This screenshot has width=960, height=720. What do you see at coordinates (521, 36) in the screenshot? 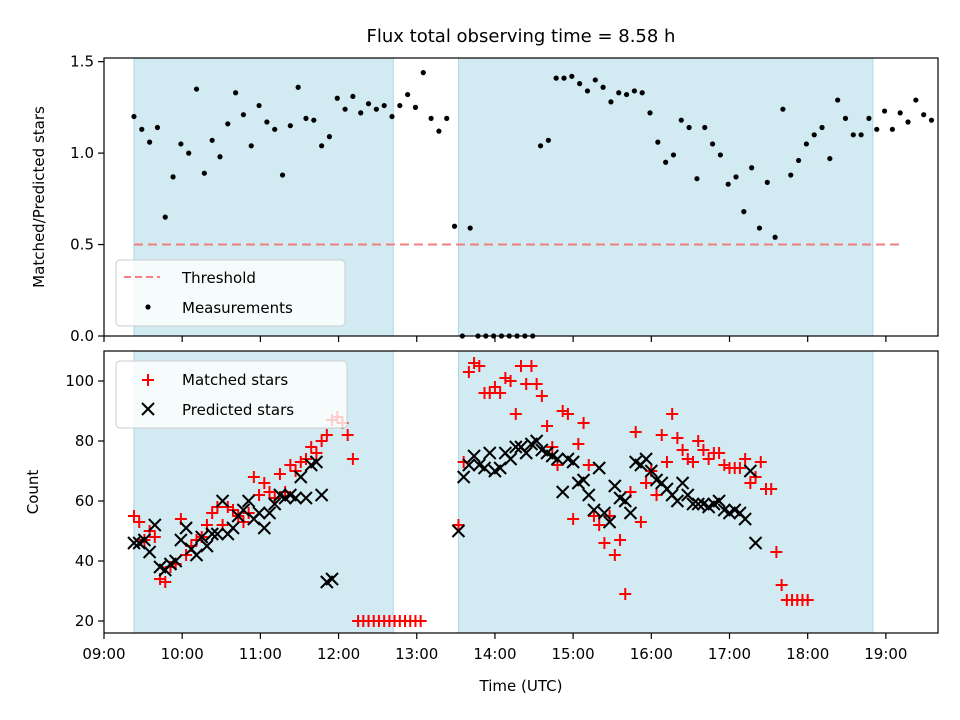
I see `chart-title: Flux total observing time = 8.58 h` at bounding box center [521, 36].